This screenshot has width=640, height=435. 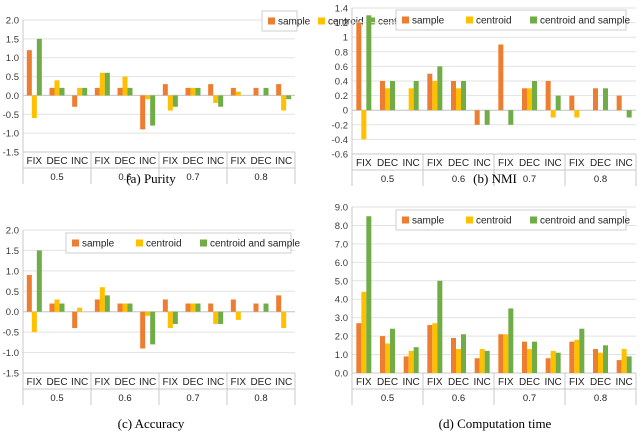 What do you see at coordinates (340, 125) in the screenshot?
I see `y-tick-label: -0.2` at bounding box center [340, 125].